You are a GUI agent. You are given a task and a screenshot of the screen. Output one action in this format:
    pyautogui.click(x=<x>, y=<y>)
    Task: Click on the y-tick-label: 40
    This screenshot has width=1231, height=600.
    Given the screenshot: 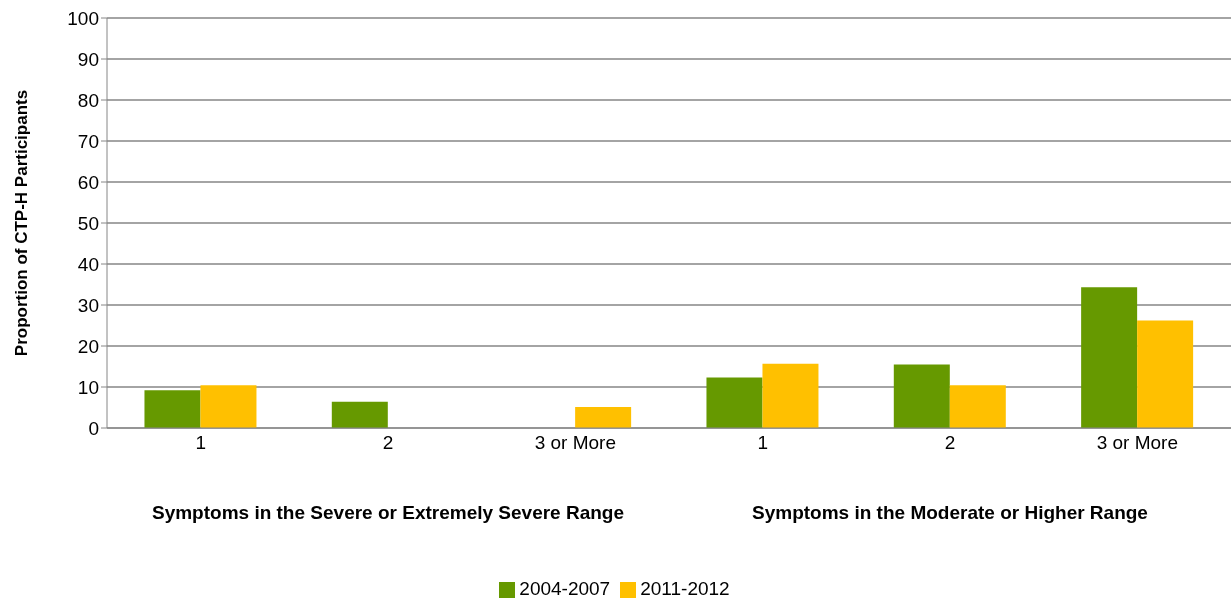 What is the action you would take?
    pyautogui.click(x=88, y=264)
    